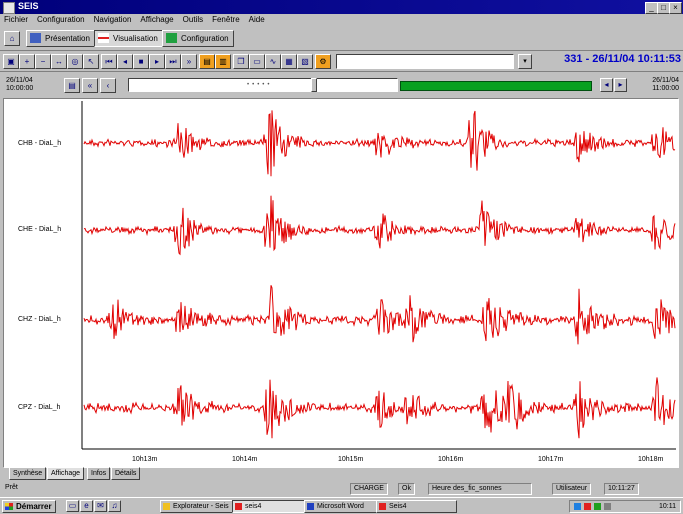 The width and height of the screenshot is (683, 514). Describe the element at coordinates (273, 61) in the screenshot. I see `spectrum-icon: ∿` at that location.